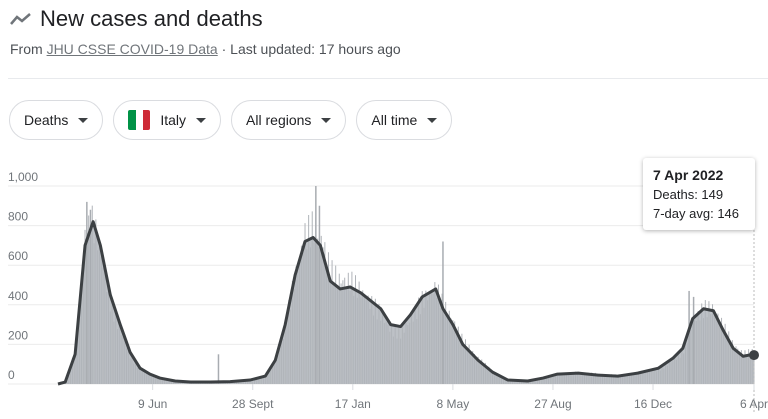 This screenshot has width=768, height=419. I want to click on metric-label: Deaths, so click(46, 120).